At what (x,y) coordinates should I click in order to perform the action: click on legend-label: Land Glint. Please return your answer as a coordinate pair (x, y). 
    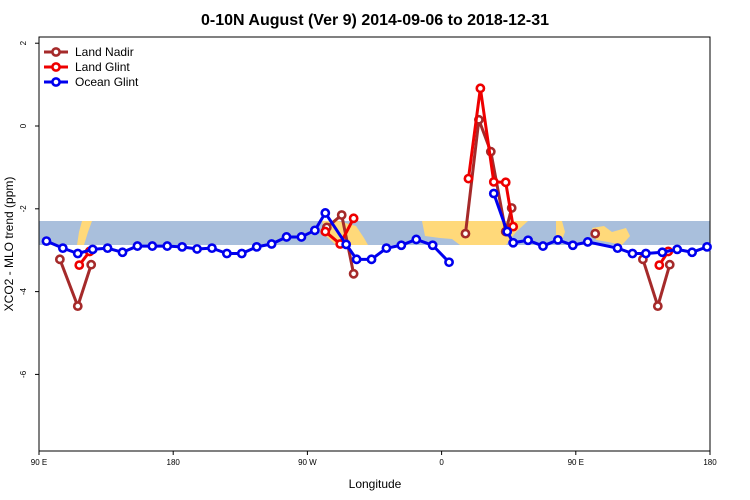
    Looking at the image, I should click on (102, 67).